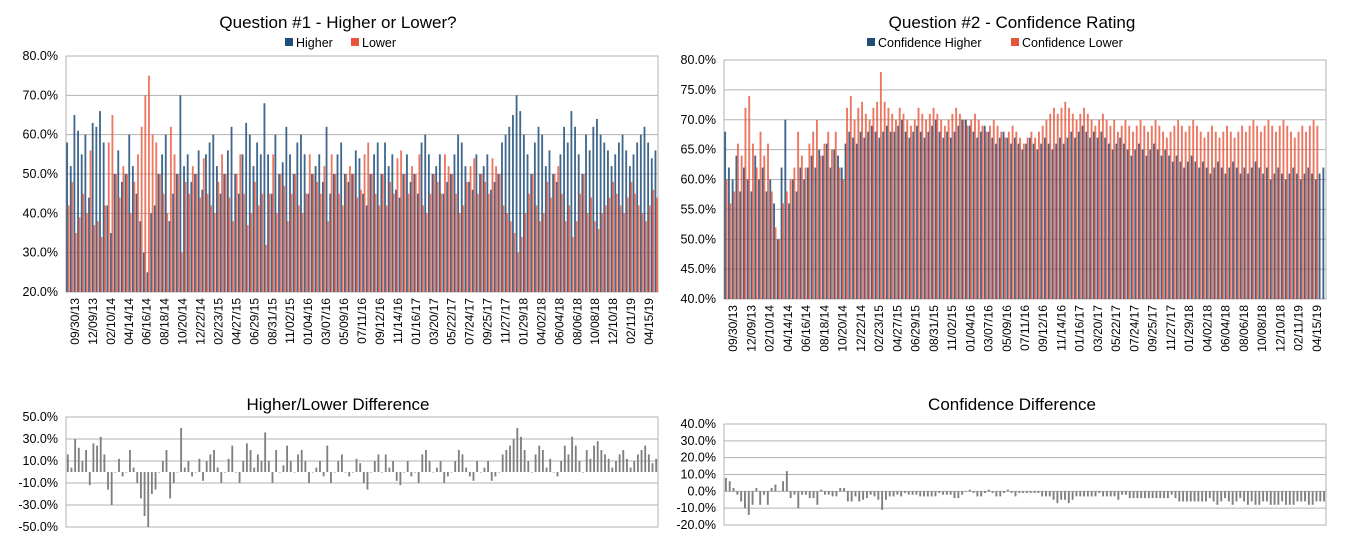  I want to click on q2-ytick-label: 60.0%, so click(698, 180).